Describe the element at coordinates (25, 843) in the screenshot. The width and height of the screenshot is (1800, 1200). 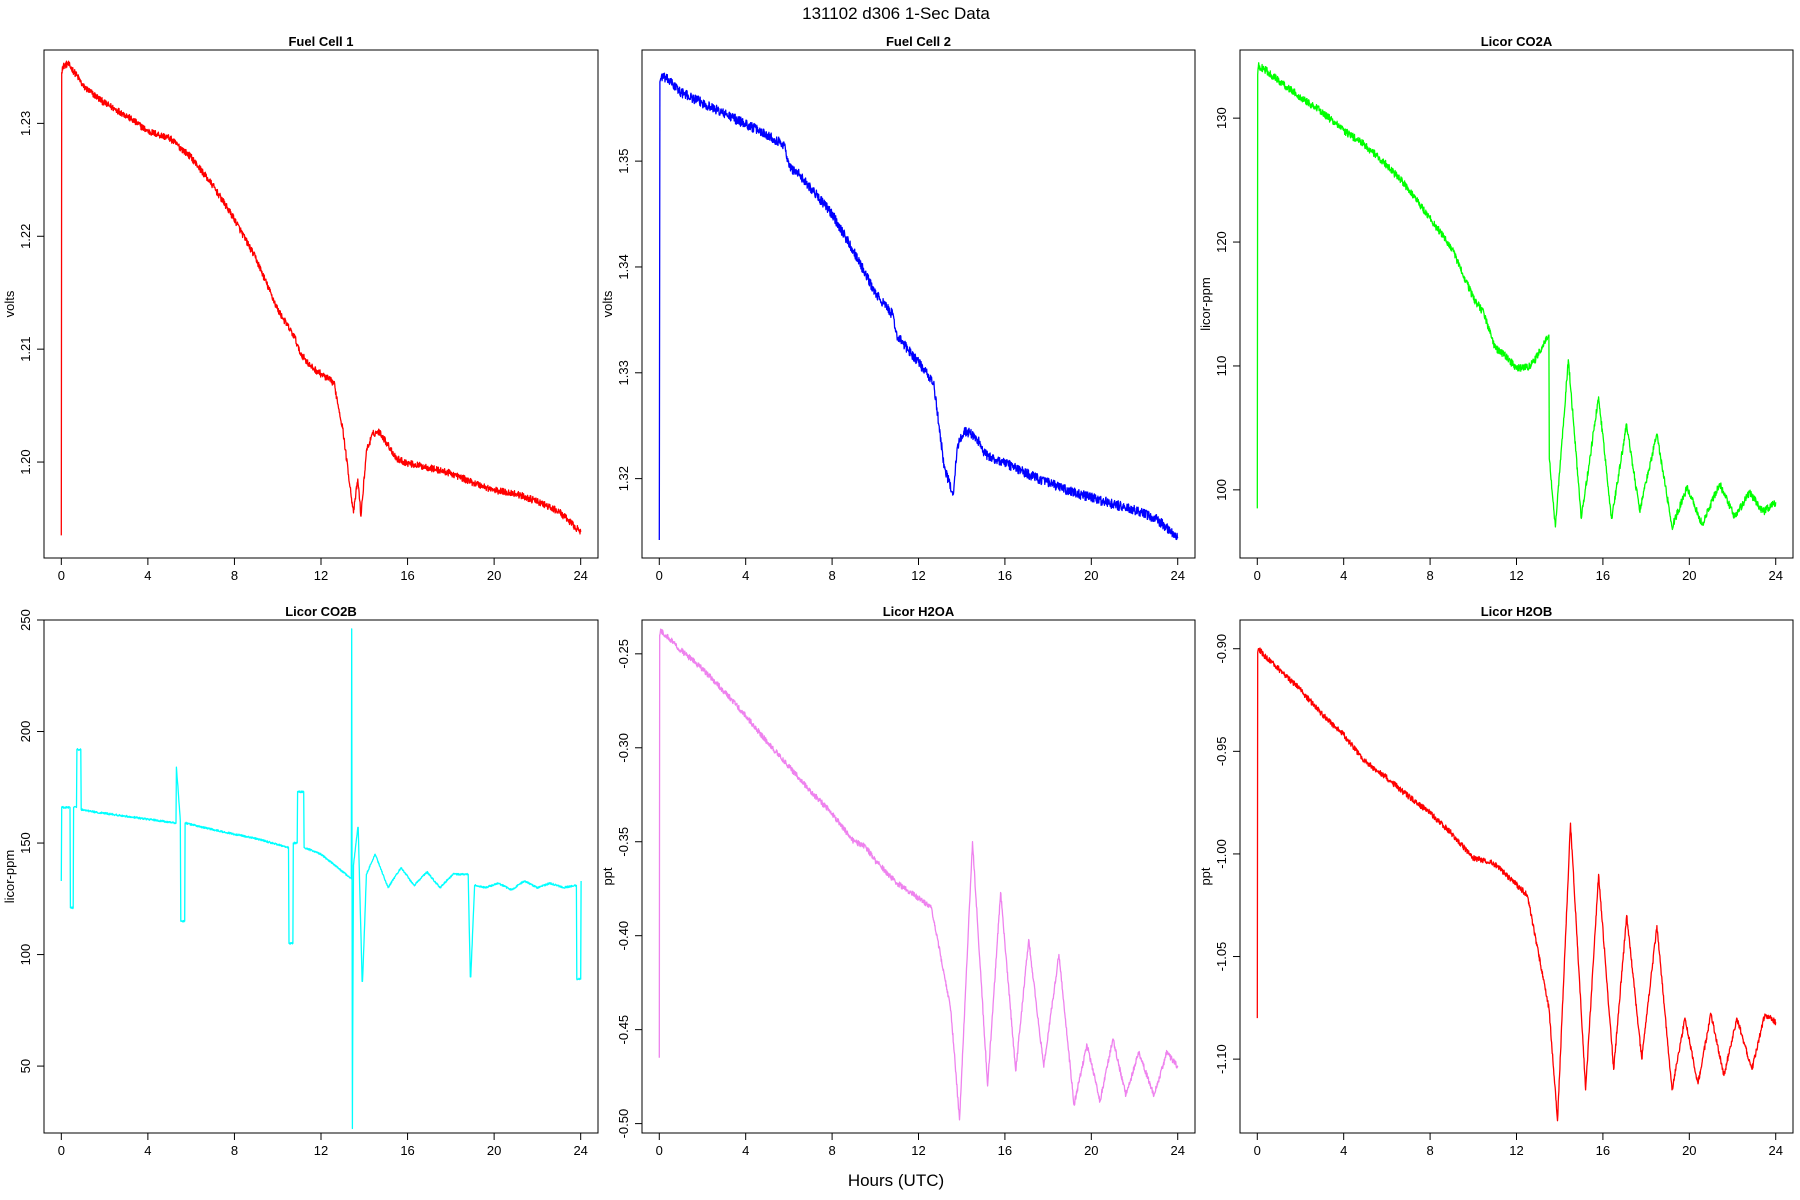
I see `y-tick-label: 150` at that location.